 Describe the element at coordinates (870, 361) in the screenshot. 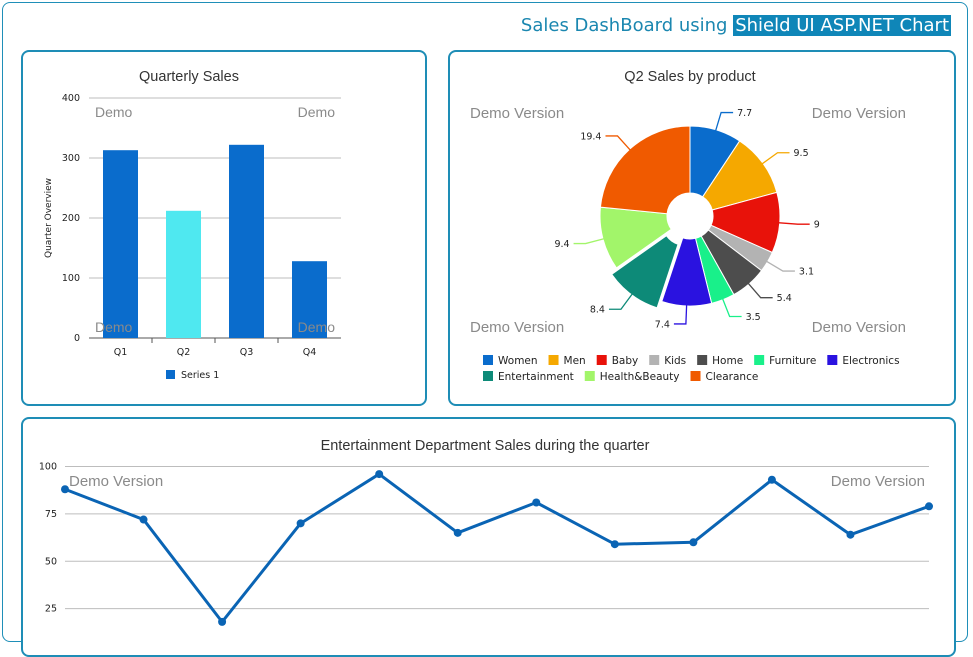

I see `legend-label: Electronics` at that location.